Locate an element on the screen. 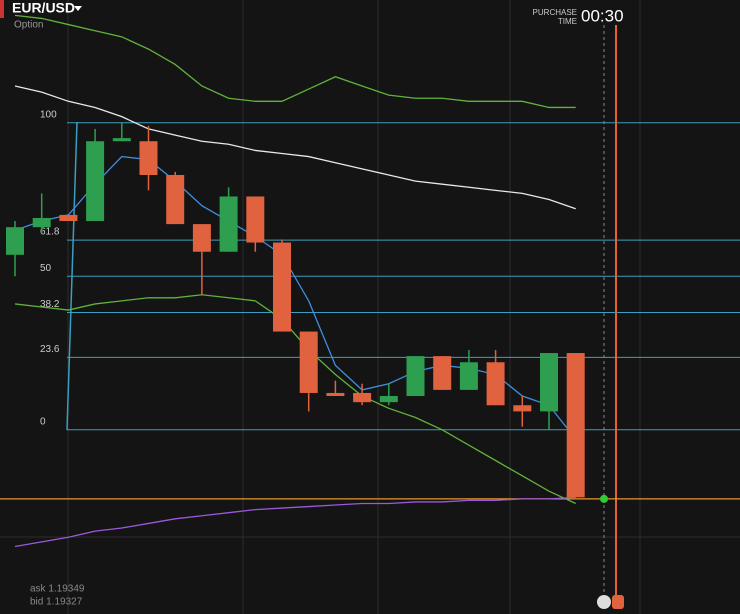 The width and height of the screenshot is (740, 614). fib-label: 61.8 is located at coordinates (50, 232).